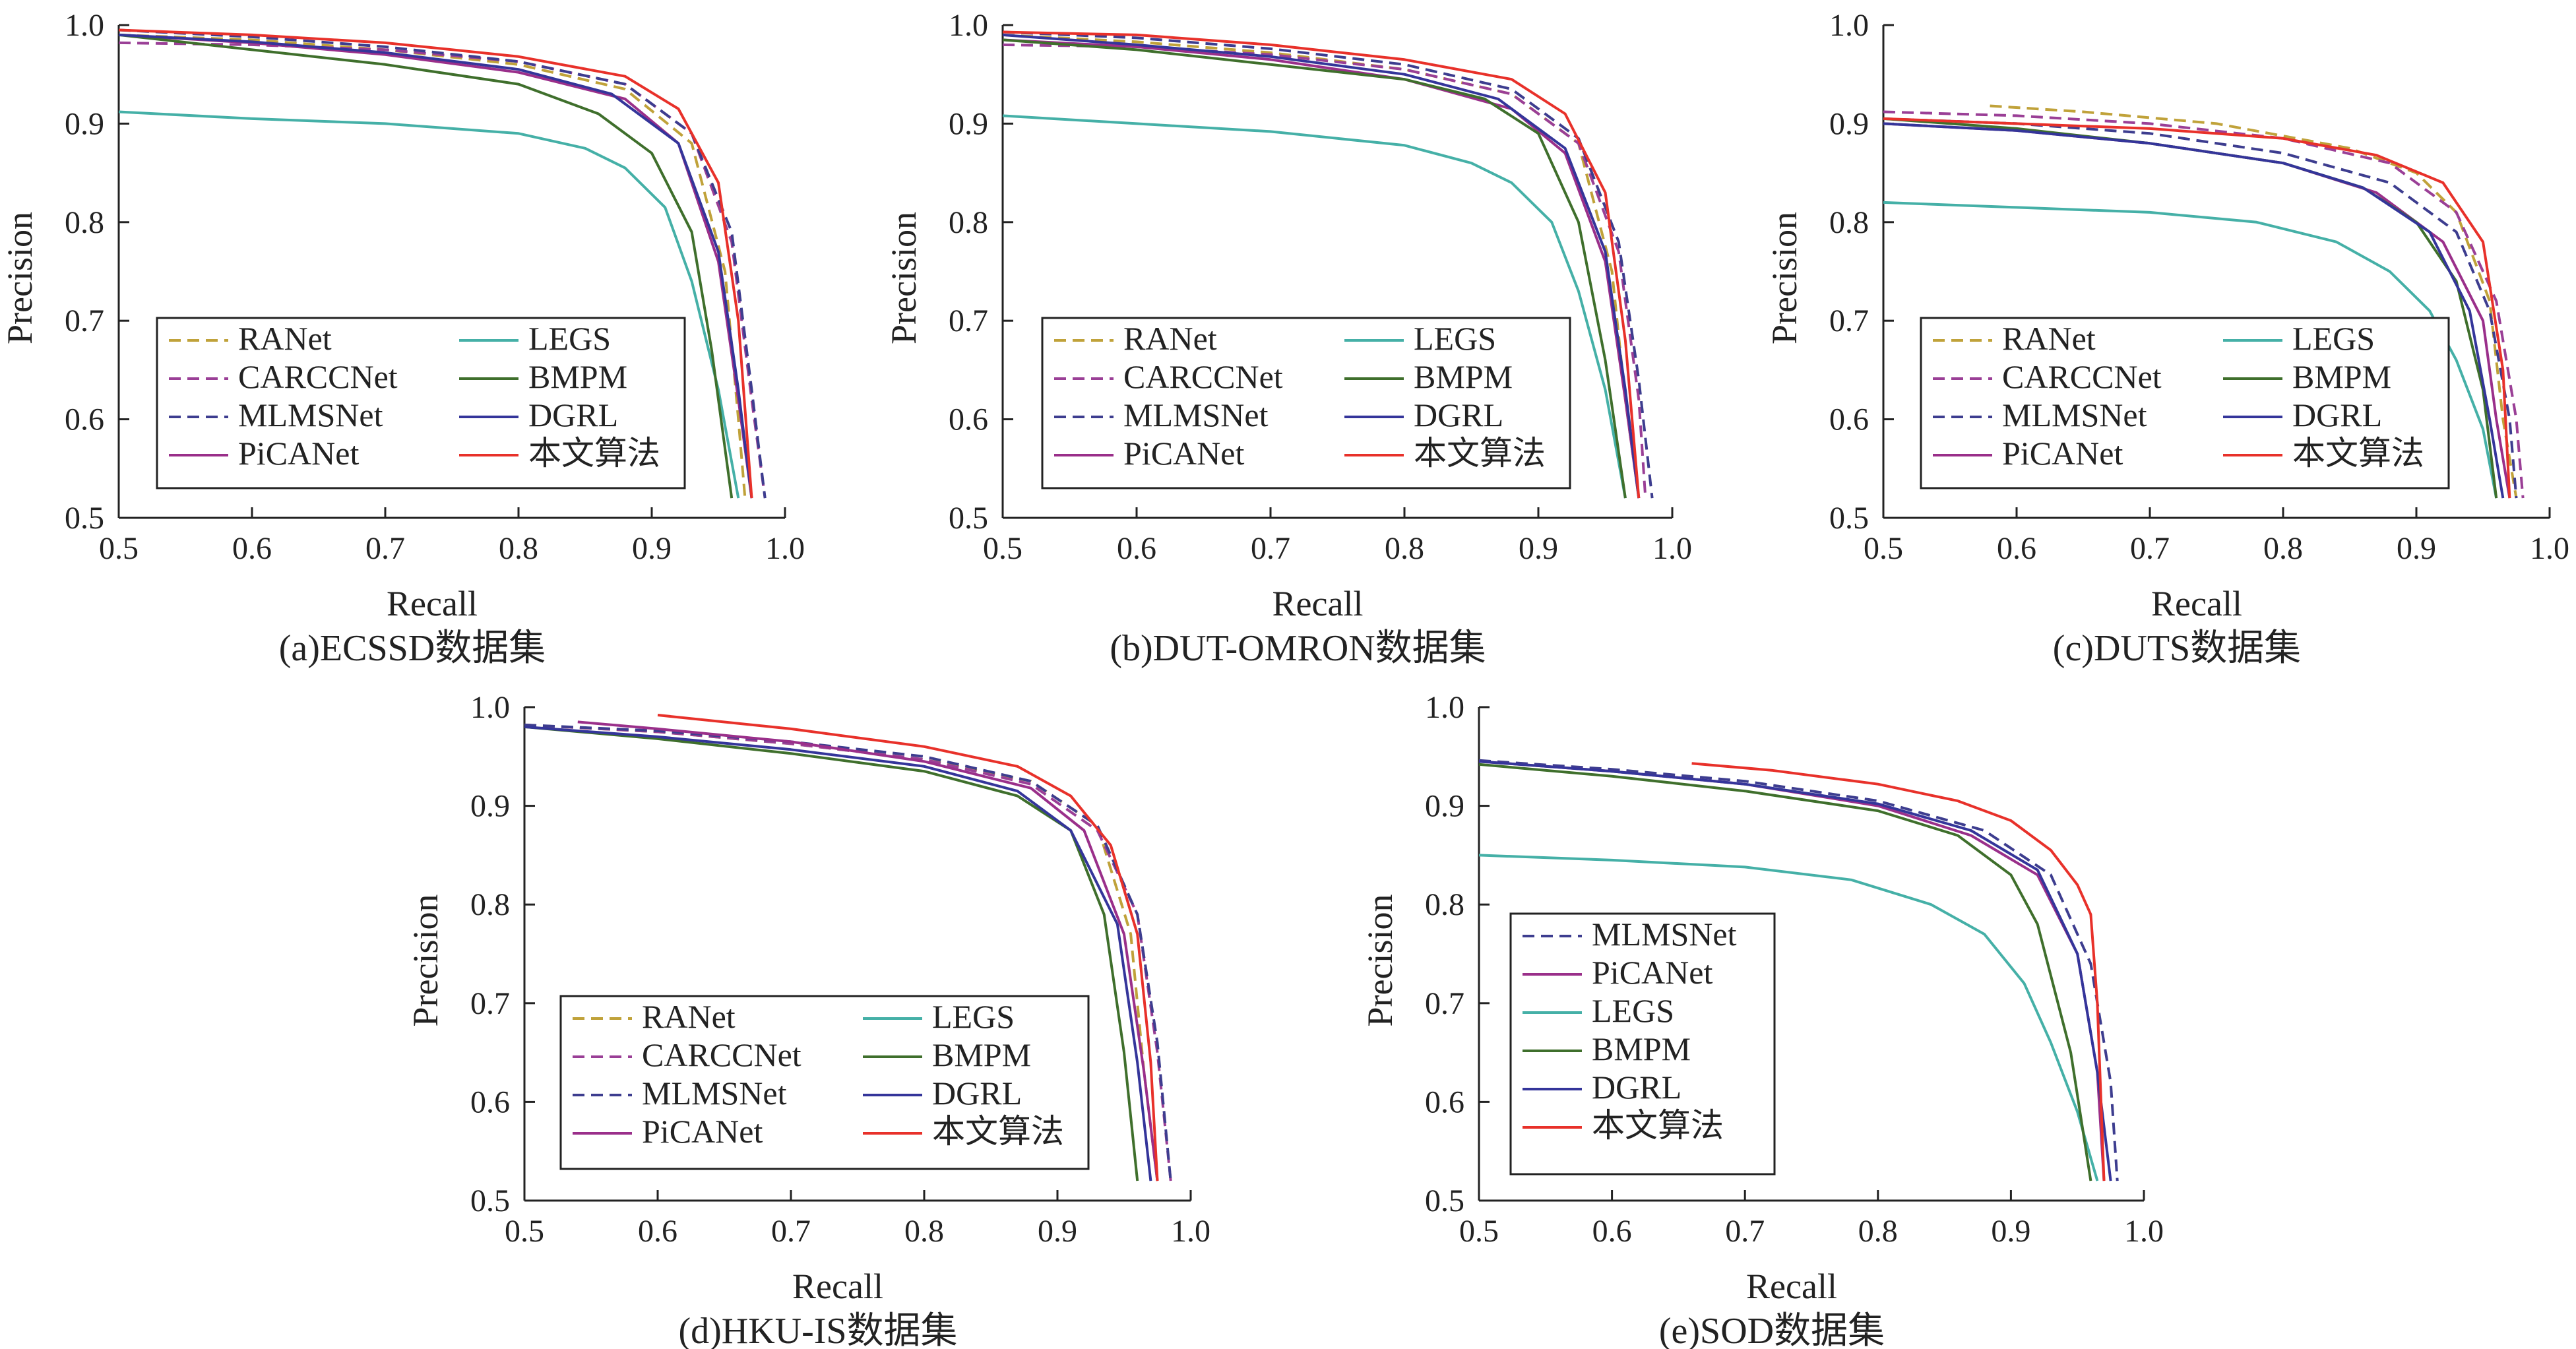 The width and height of the screenshot is (2576, 1349). I want to click on series-line-ranet, so click(432, 266).